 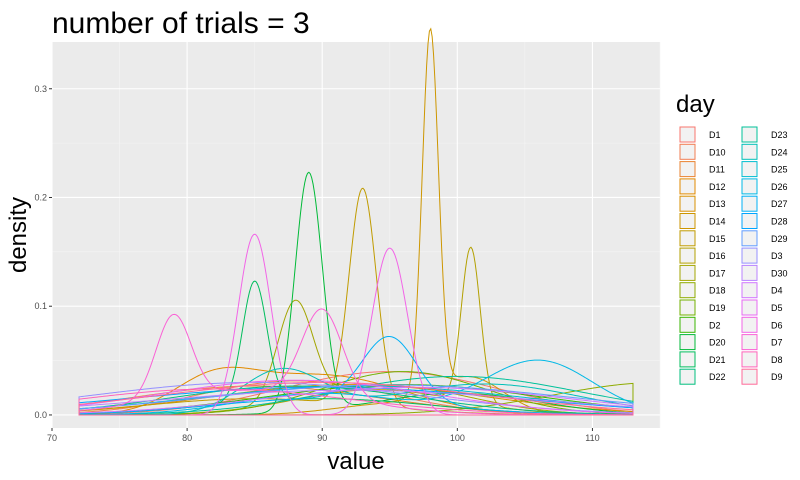 What do you see at coordinates (457, 438) in the screenshot?
I see `x-tick-label: 100` at bounding box center [457, 438].